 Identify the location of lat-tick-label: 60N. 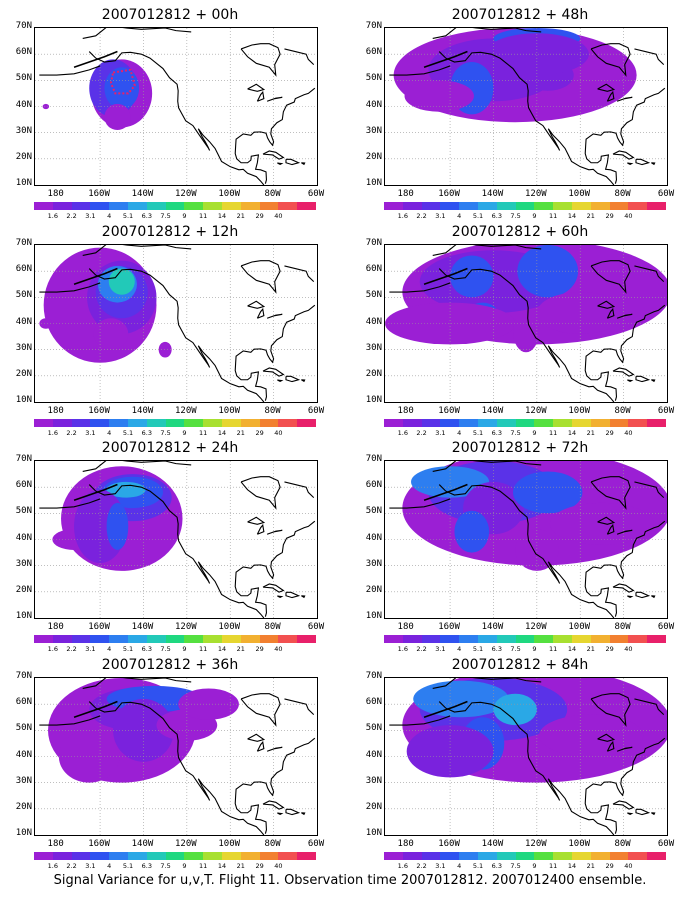
(23, 52).